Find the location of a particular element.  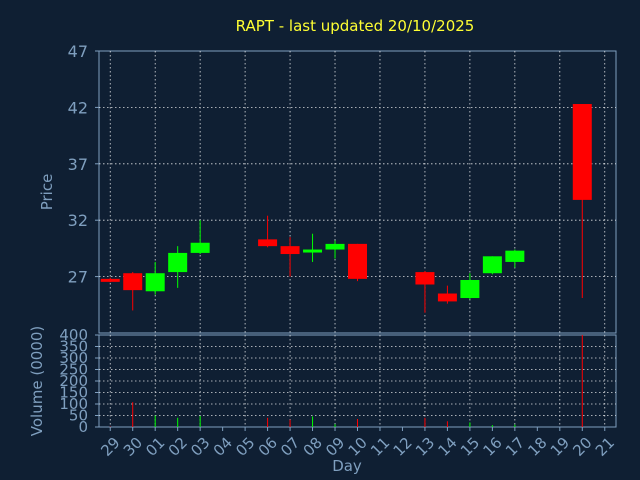

price-tick-label: 27 is located at coordinates (78, 277).